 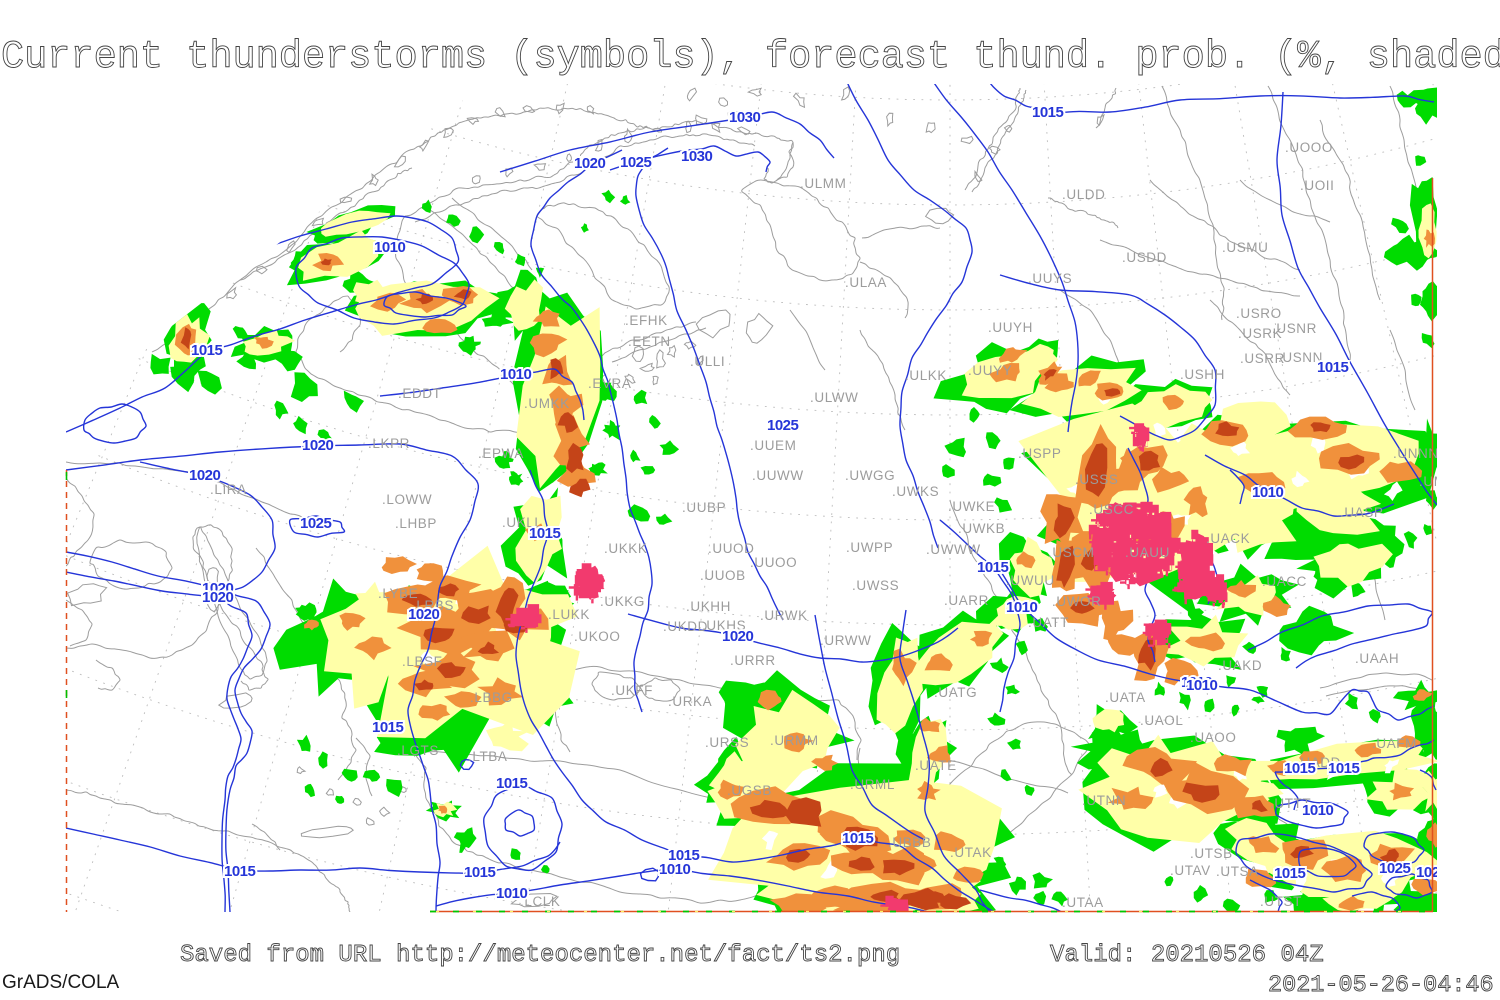 What do you see at coordinates (407, 499) in the screenshot?
I see `svg-text: .LOWW` at bounding box center [407, 499].